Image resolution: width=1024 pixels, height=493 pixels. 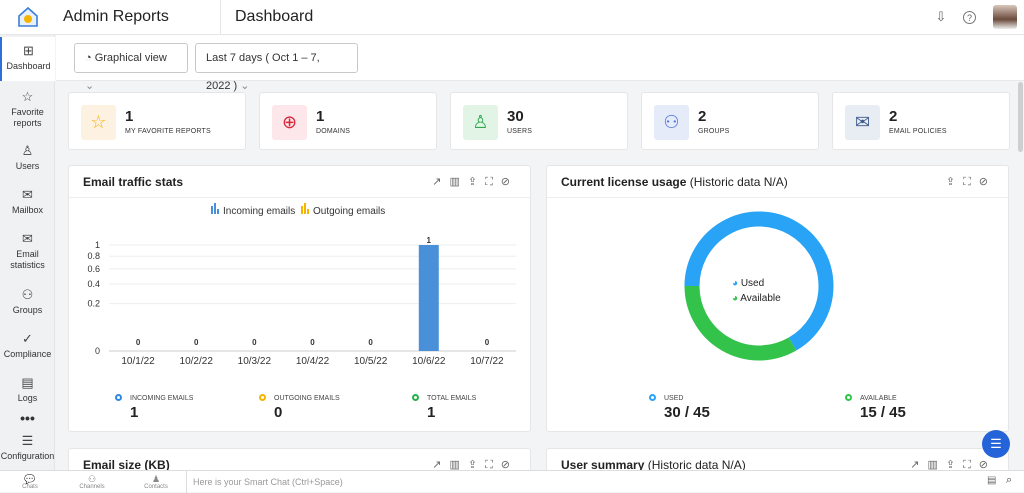 I want to click on outgoing-dot-icon, so click(x=262, y=397).